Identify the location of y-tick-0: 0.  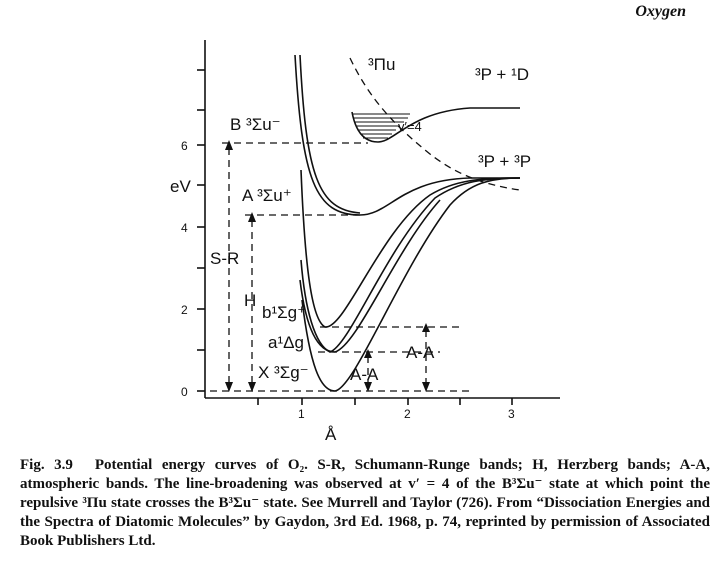
(184, 392).